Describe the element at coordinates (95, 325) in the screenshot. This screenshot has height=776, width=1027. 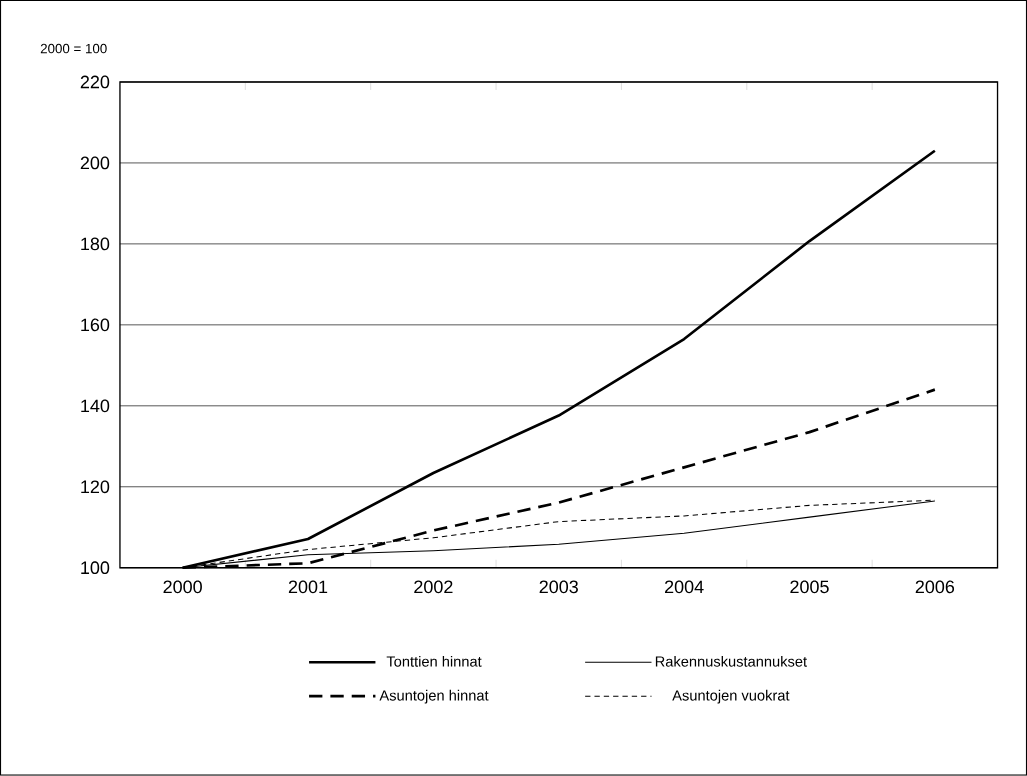
I see `y-tick-label: 160` at that location.